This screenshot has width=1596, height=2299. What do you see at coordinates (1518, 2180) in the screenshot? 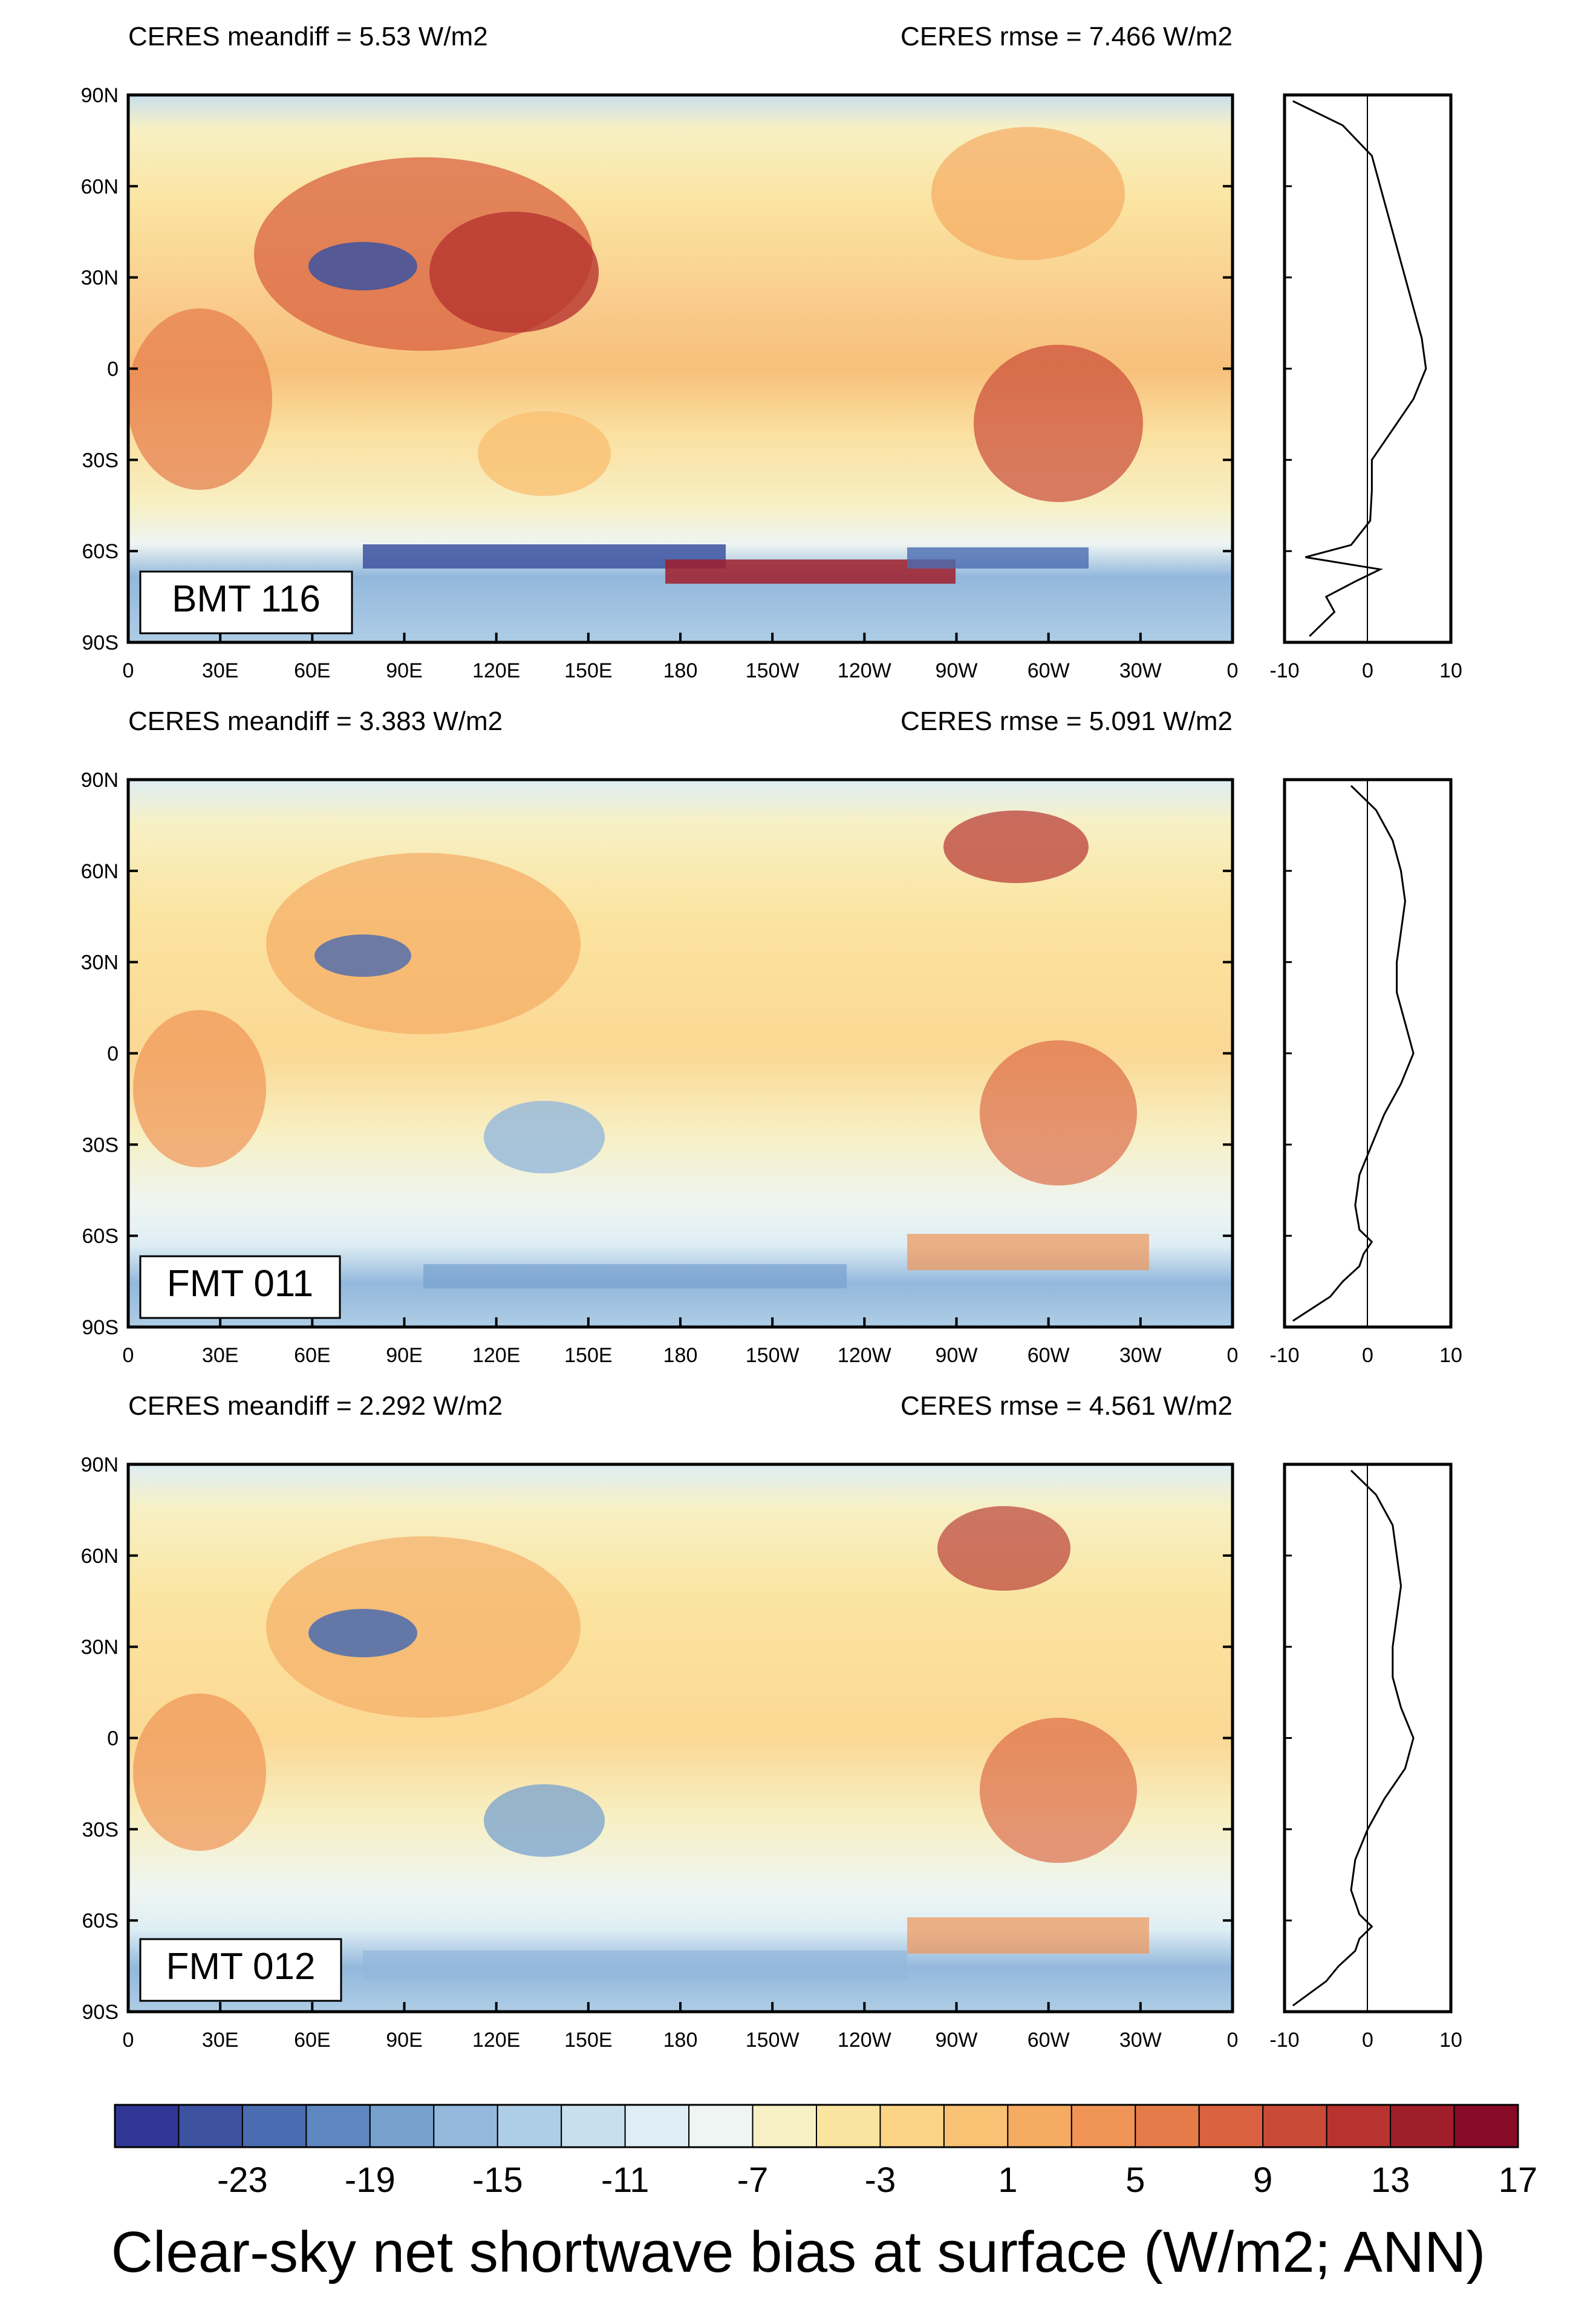
I see `colorbar-label: 17` at bounding box center [1518, 2180].